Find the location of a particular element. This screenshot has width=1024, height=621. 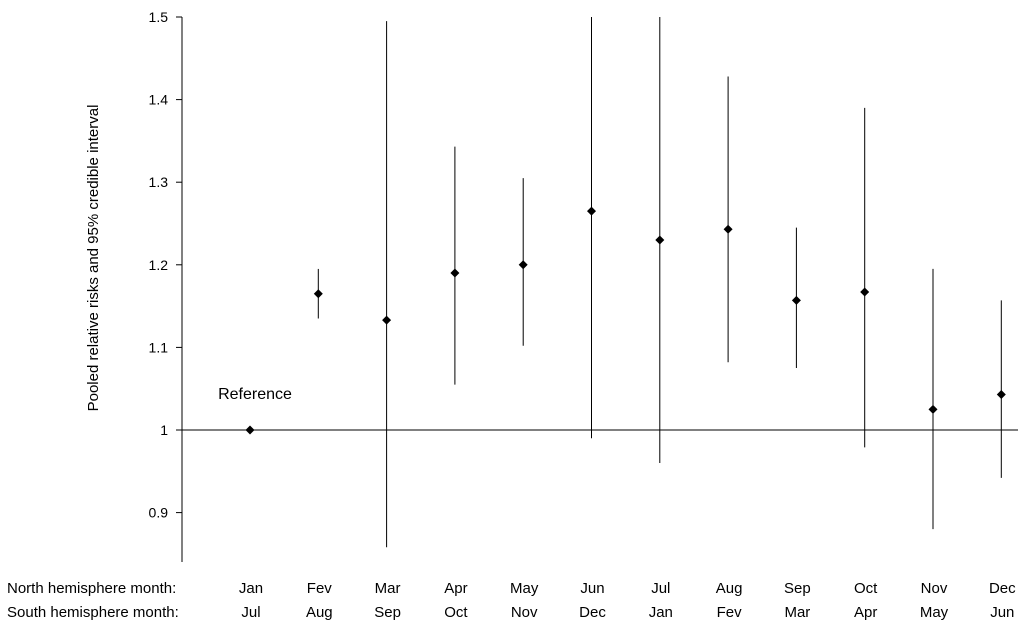

south-month-label: Oct is located at coordinates (456, 612).